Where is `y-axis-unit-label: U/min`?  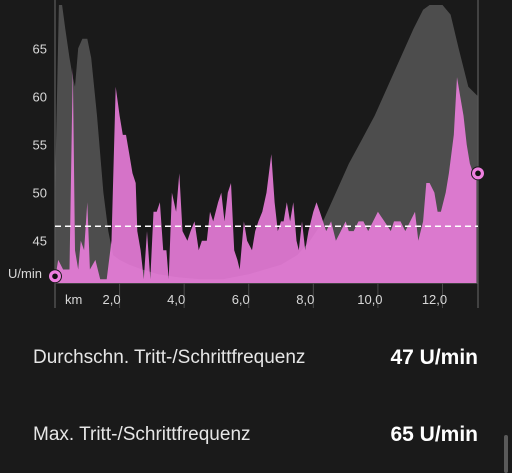
y-axis-unit-label: U/min is located at coordinates (25, 273).